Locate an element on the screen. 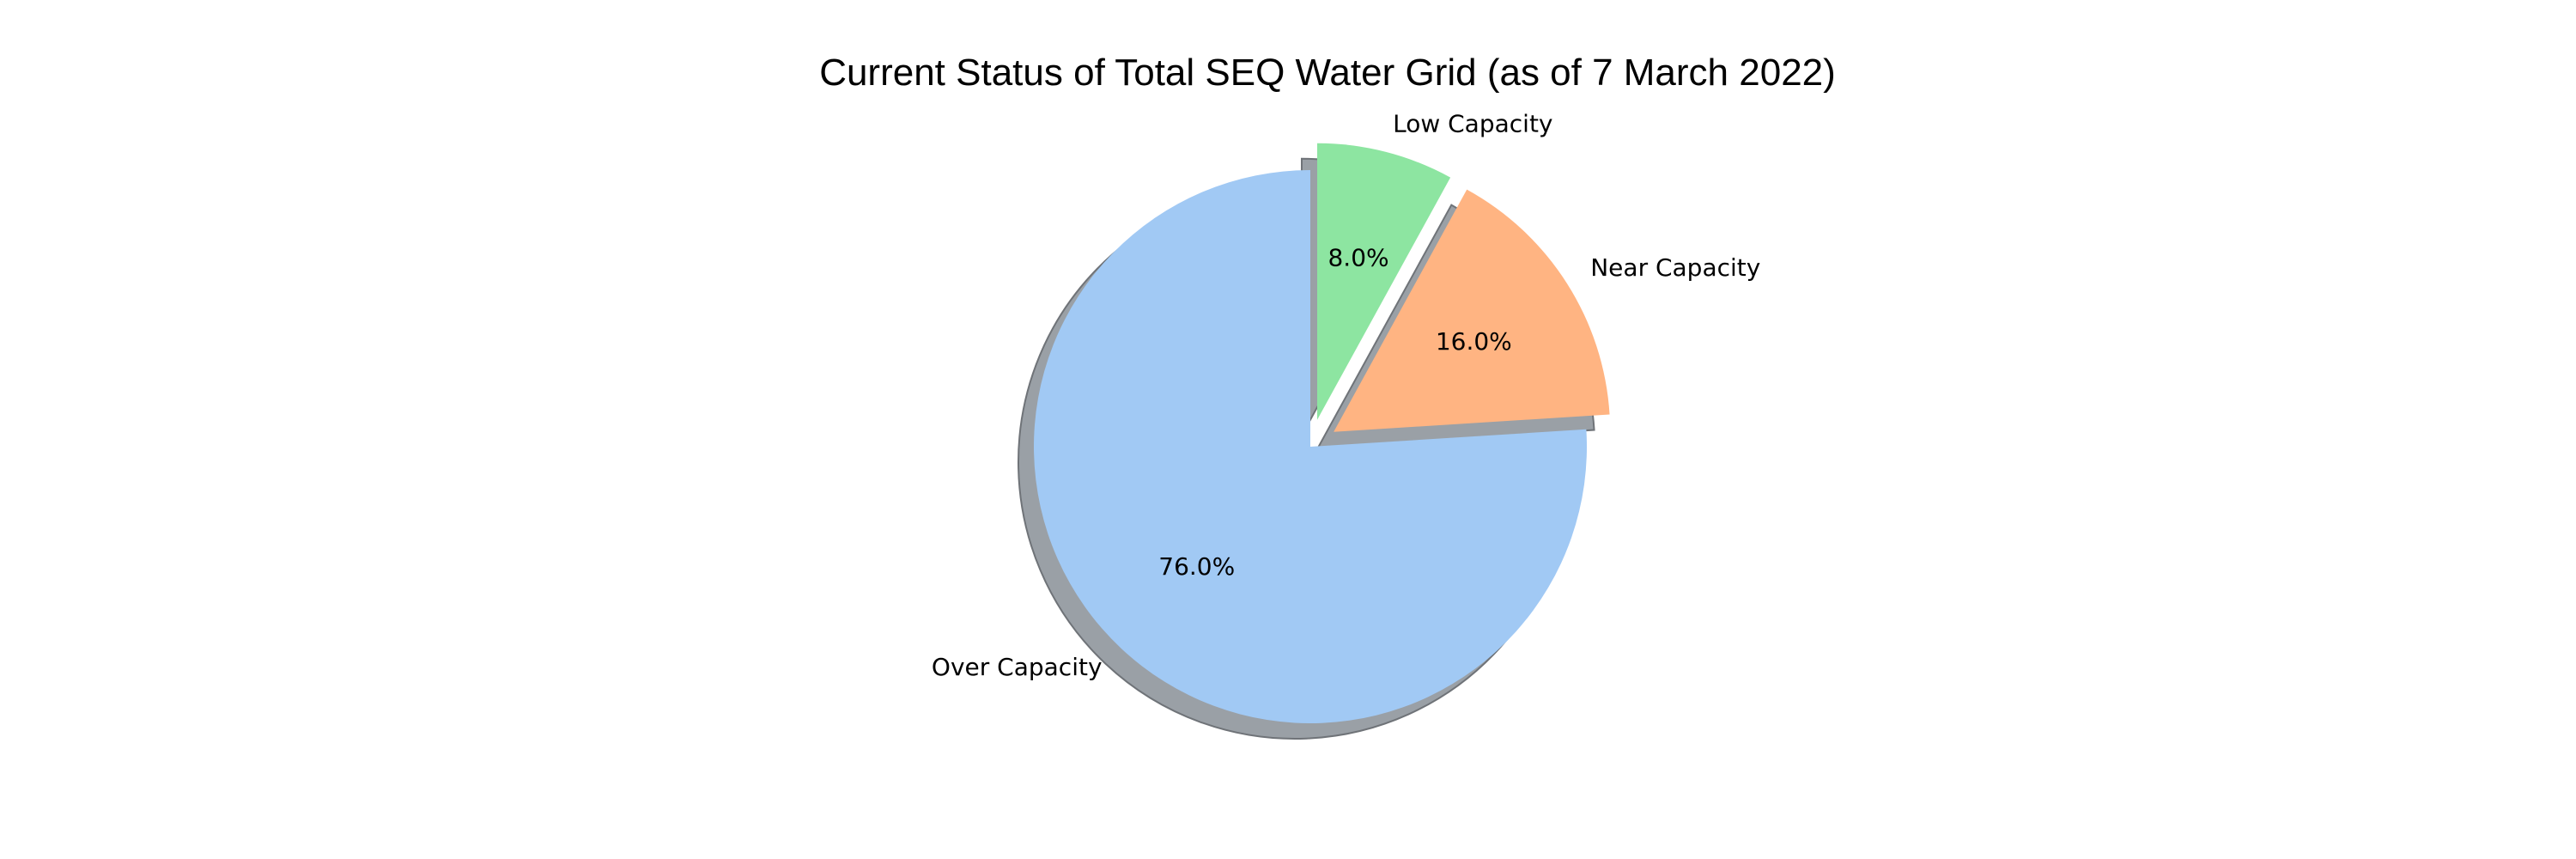 The height and width of the screenshot is (859, 2576). slice-low-capacity is located at coordinates (1384, 281).